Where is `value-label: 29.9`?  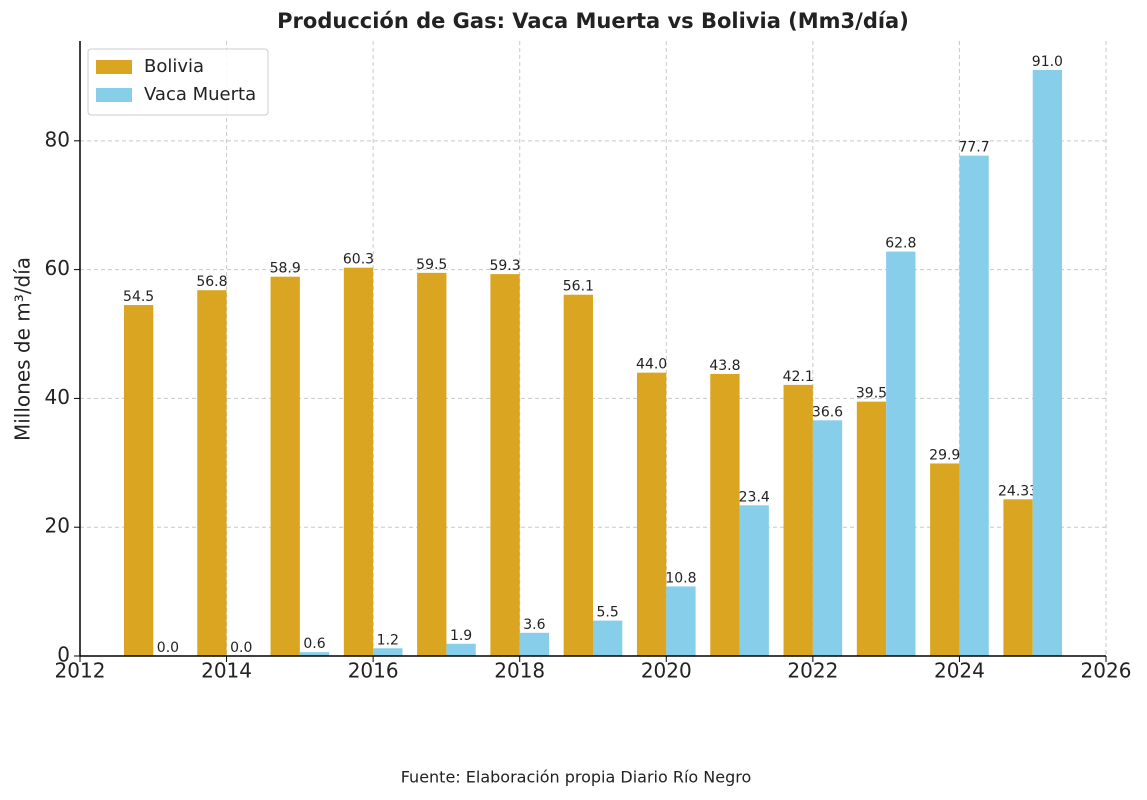
value-label: 29.9 is located at coordinates (944, 455).